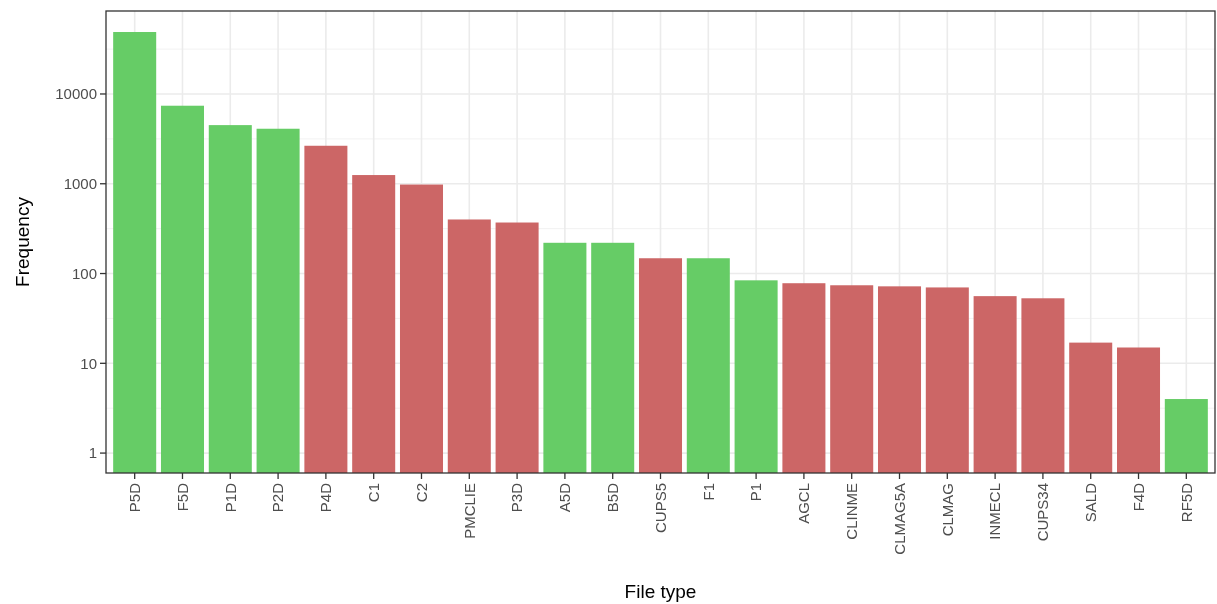 This screenshot has height=604, width=1217. What do you see at coordinates (134, 497) in the screenshot?
I see `x-tick-label: P5D` at bounding box center [134, 497].